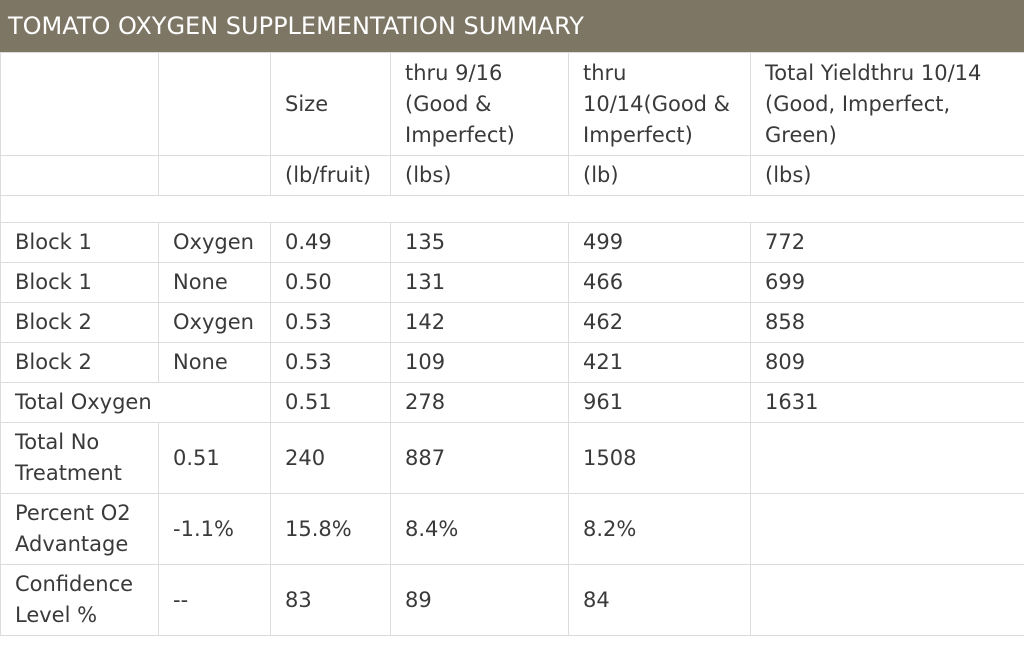 Image resolution: width=1024 pixels, height=651 pixels. What do you see at coordinates (659, 282) in the screenshot?
I see `thru-10-14-cell: 466` at bounding box center [659, 282].